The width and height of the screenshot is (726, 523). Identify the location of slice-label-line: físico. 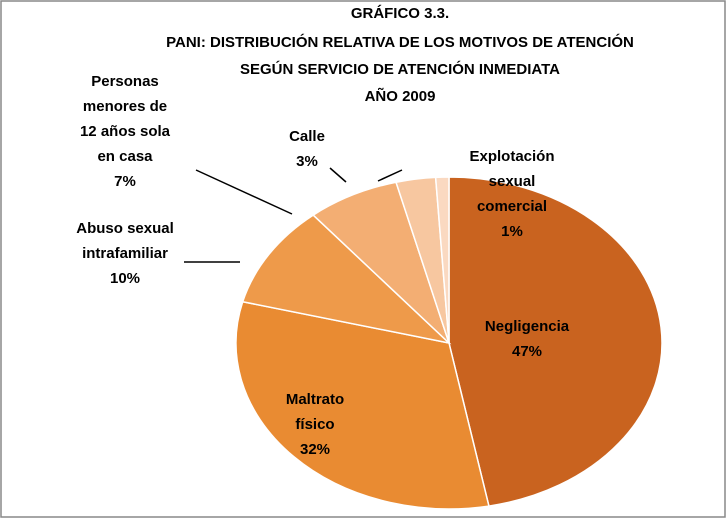
(314, 424).